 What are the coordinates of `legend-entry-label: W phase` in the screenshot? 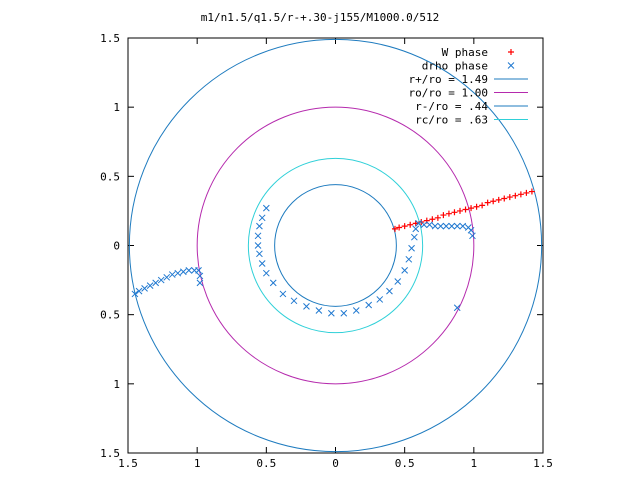 It's located at (465, 52).